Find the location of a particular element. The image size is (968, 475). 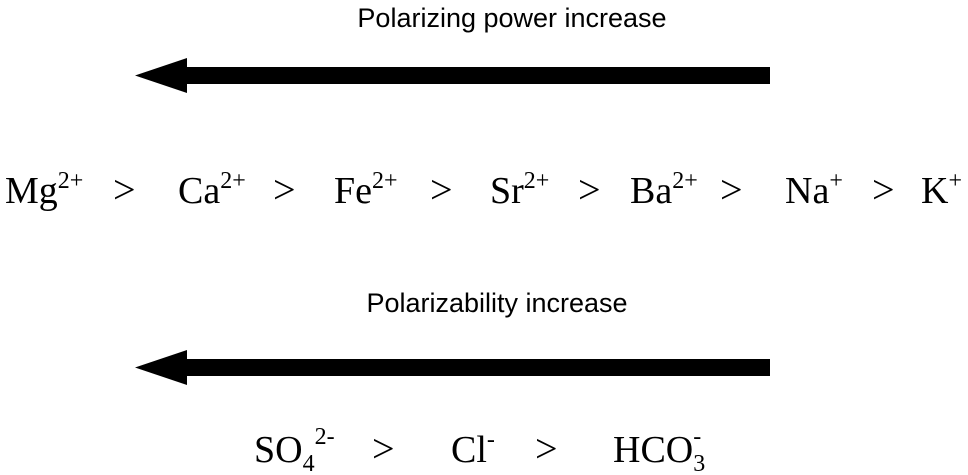

ion: HCO3- is located at coordinates (659, 449).